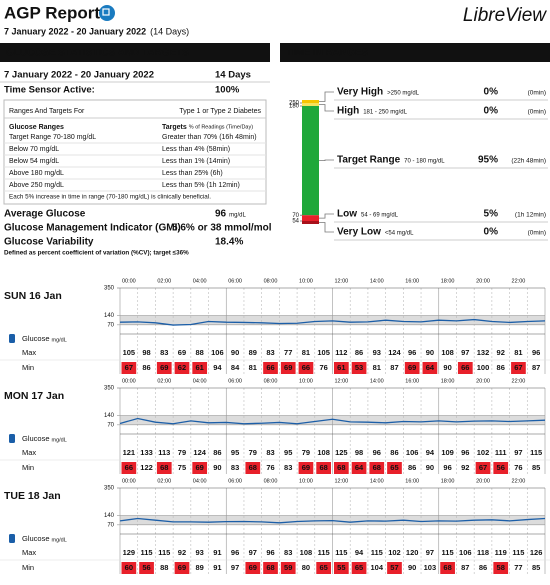  I want to click on max-value: 89, so click(253, 352).